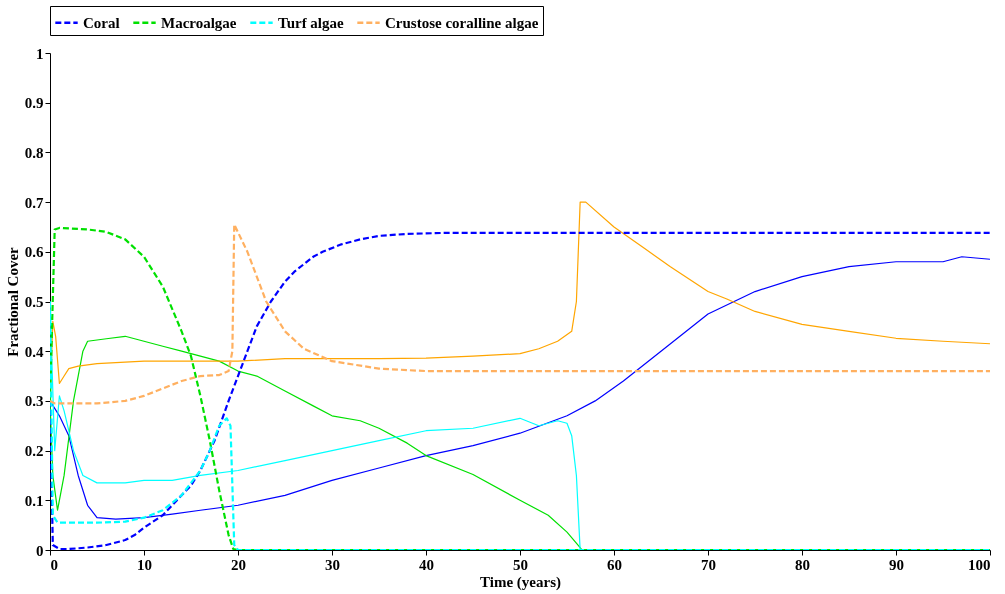  Describe the element at coordinates (40, 53) in the screenshot. I see `y-tick-label: 1` at that location.